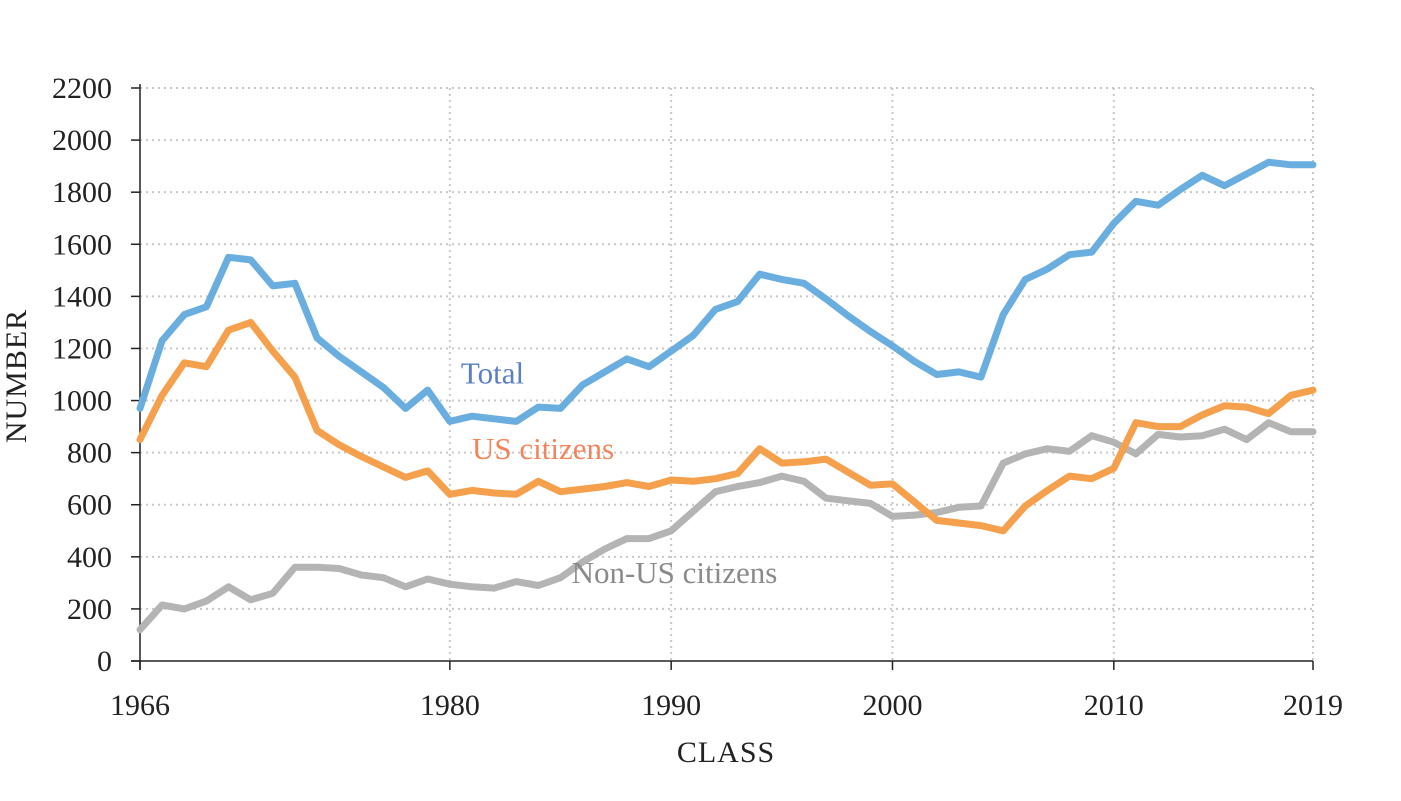 Image resolution: width=1401 pixels, height=801 pixels. What do you see at coordinates (140, 705) in the screenshot?
I see `x-tick-label: 1966` at bounding box center [140, 705].